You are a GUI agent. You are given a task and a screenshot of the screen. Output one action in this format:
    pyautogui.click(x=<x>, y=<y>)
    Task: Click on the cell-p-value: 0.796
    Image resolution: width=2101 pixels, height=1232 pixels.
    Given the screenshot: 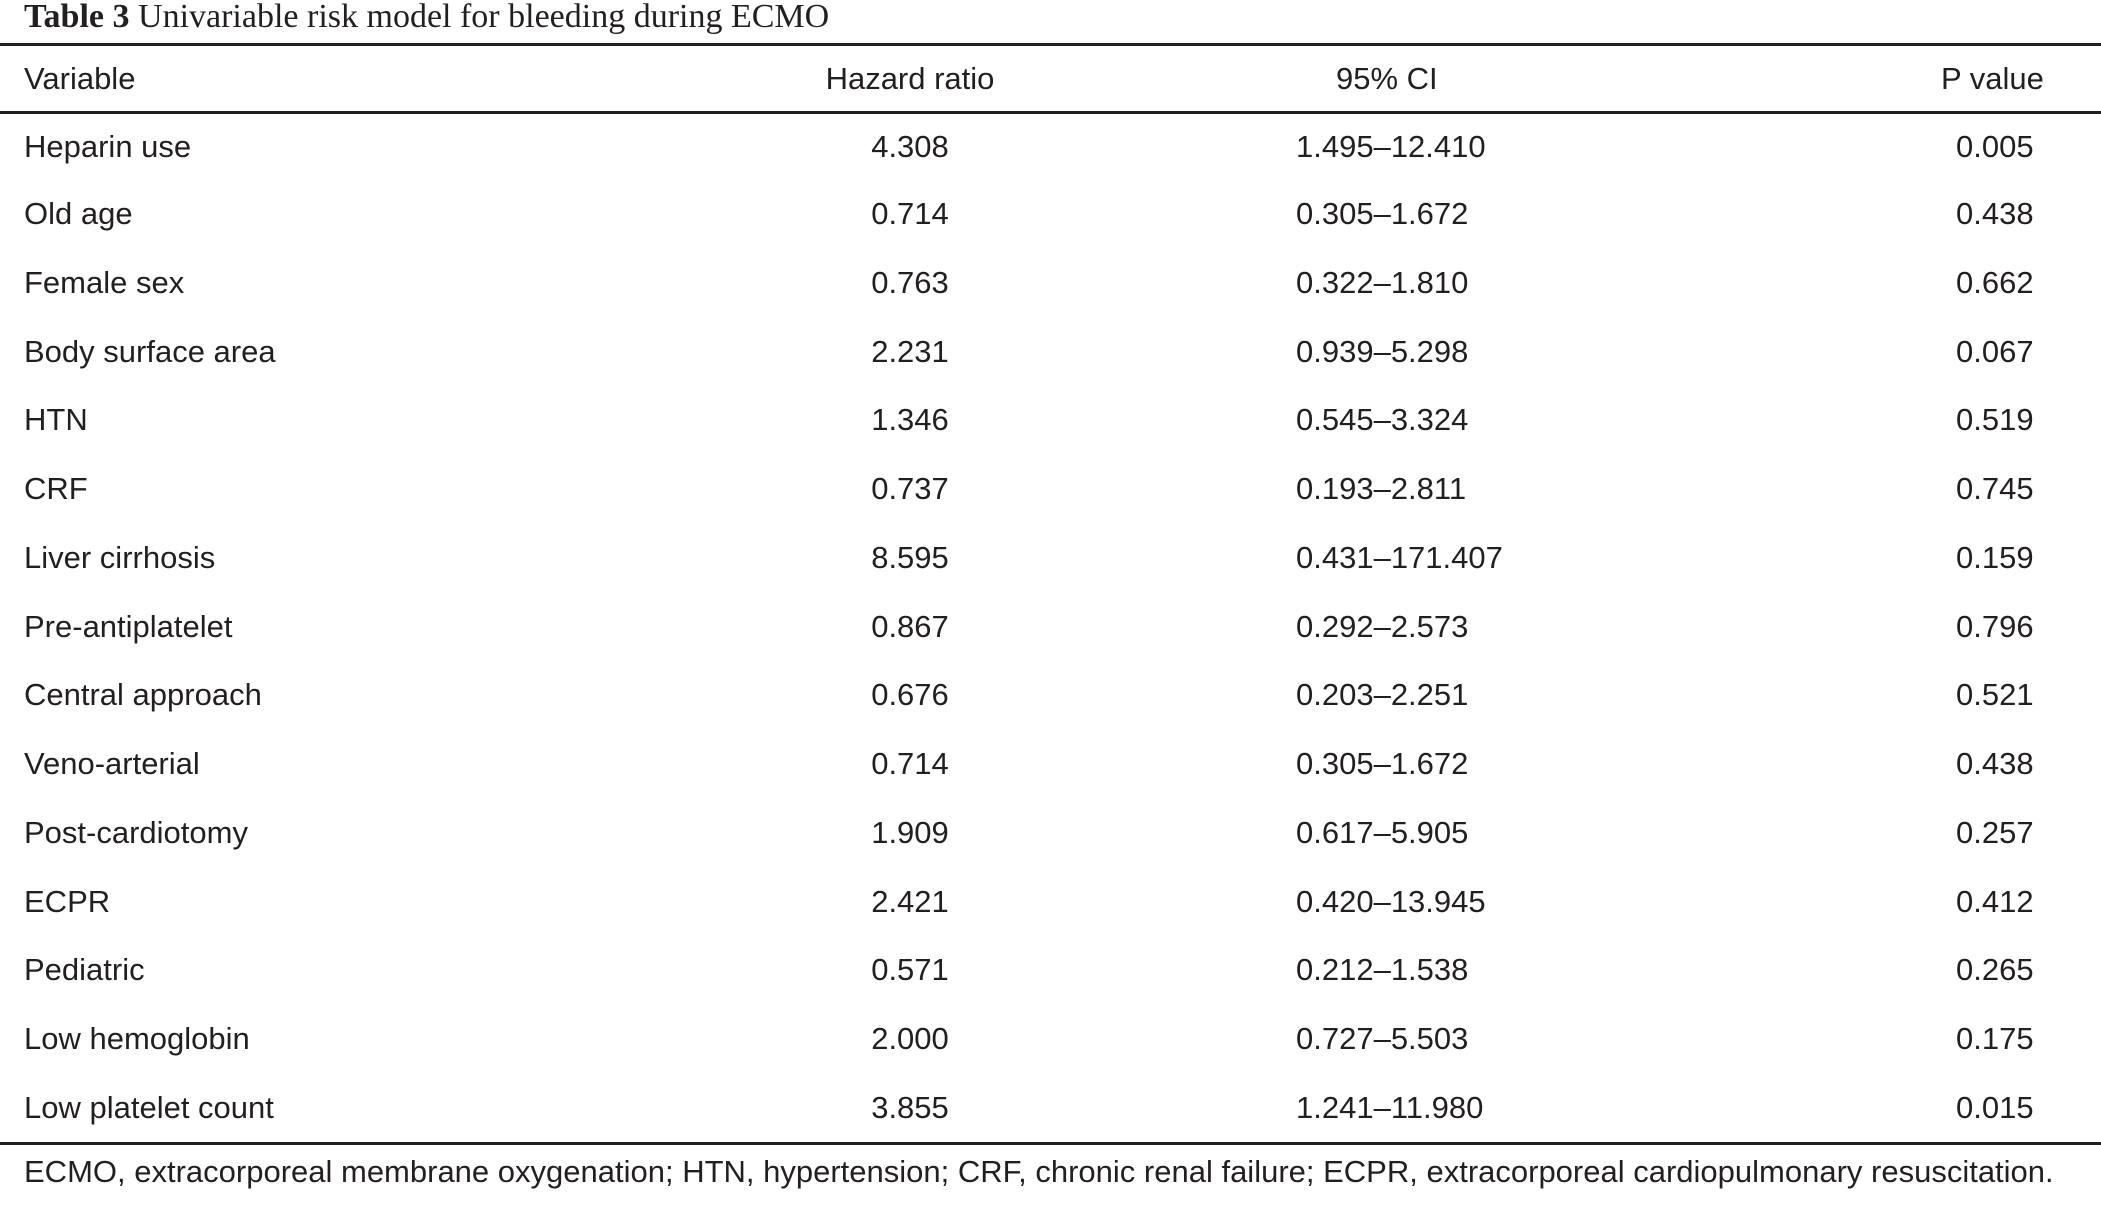 What is the action you would take?
    pyautogui.click(x=1995, y=626)
    